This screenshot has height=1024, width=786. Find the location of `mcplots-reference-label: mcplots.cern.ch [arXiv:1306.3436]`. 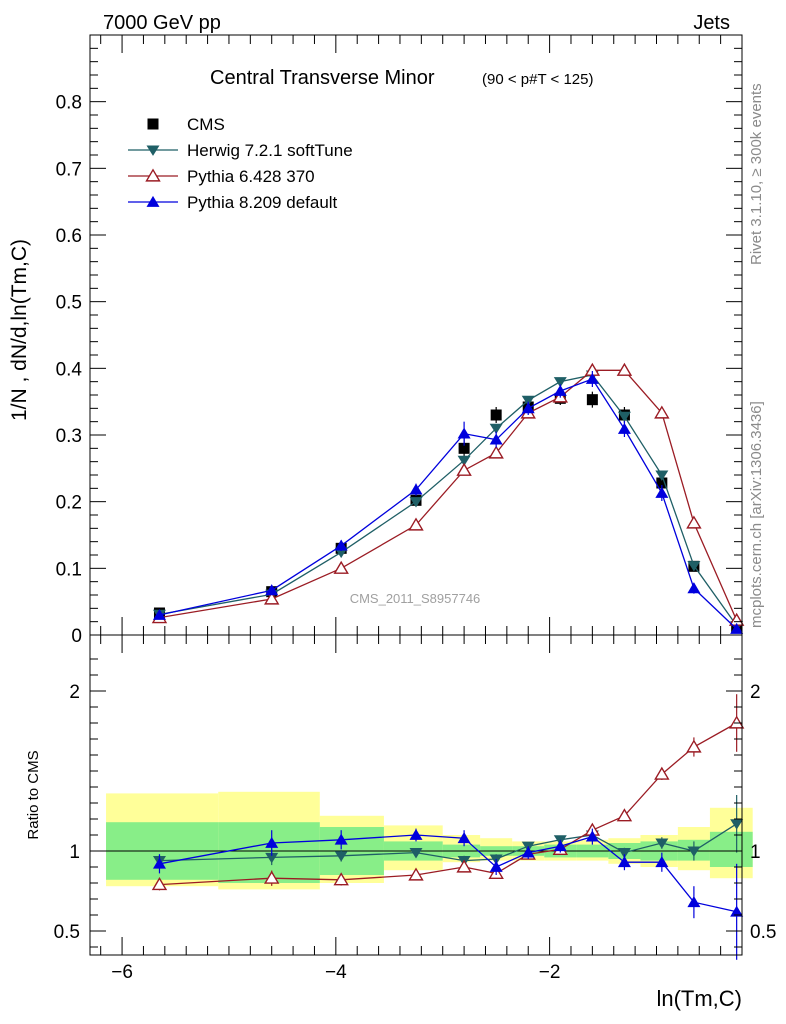

mcplots-reference-label: mcplots.cern.ch [arXiv:1306.3436] is located at coordinates (756, 514).